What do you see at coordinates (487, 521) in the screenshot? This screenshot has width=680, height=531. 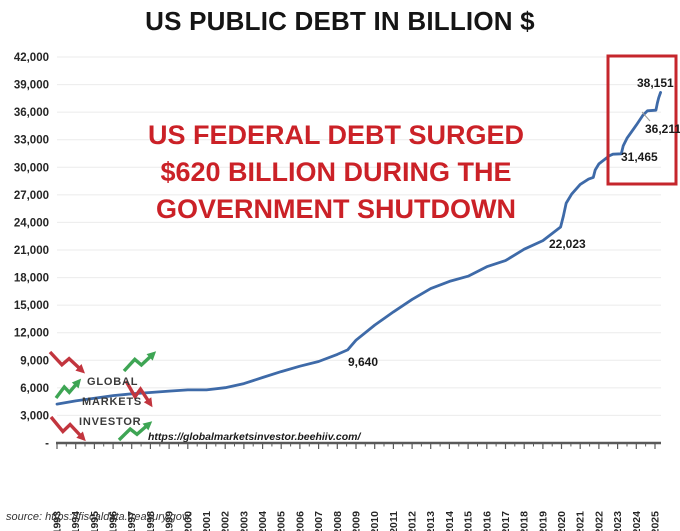 I see `x-axis-label: 01/04/2016` at bounding box center [487, 521].